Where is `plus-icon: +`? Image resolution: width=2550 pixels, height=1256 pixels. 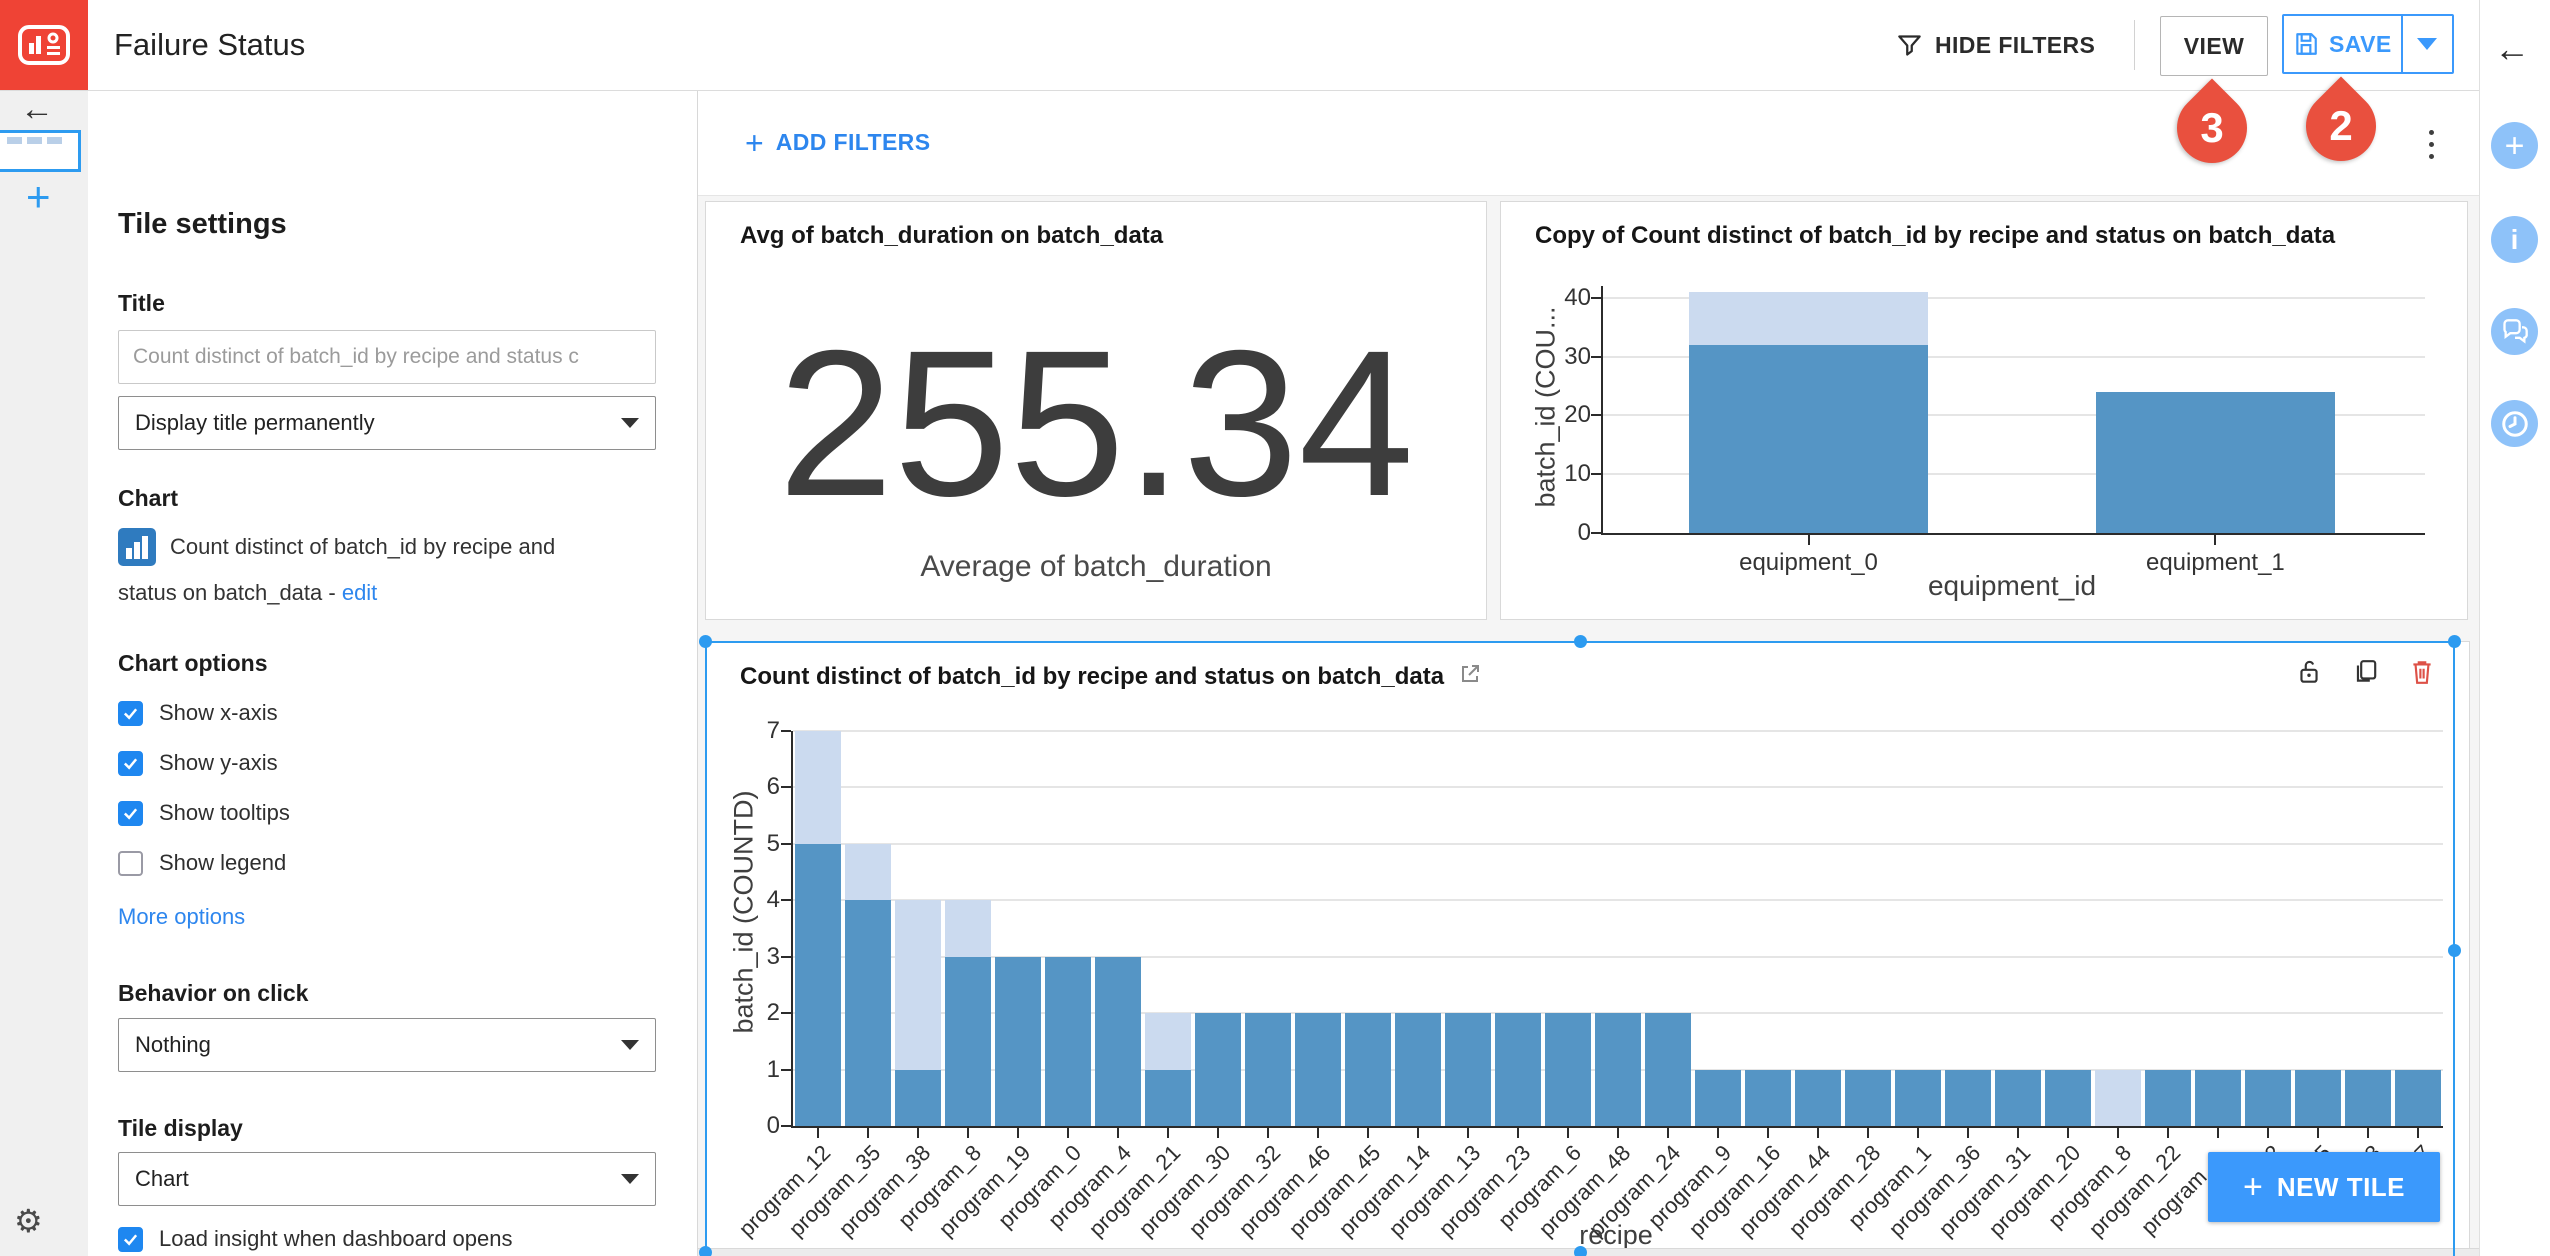
plus-icon: + is located at coordinates (2514, 145).